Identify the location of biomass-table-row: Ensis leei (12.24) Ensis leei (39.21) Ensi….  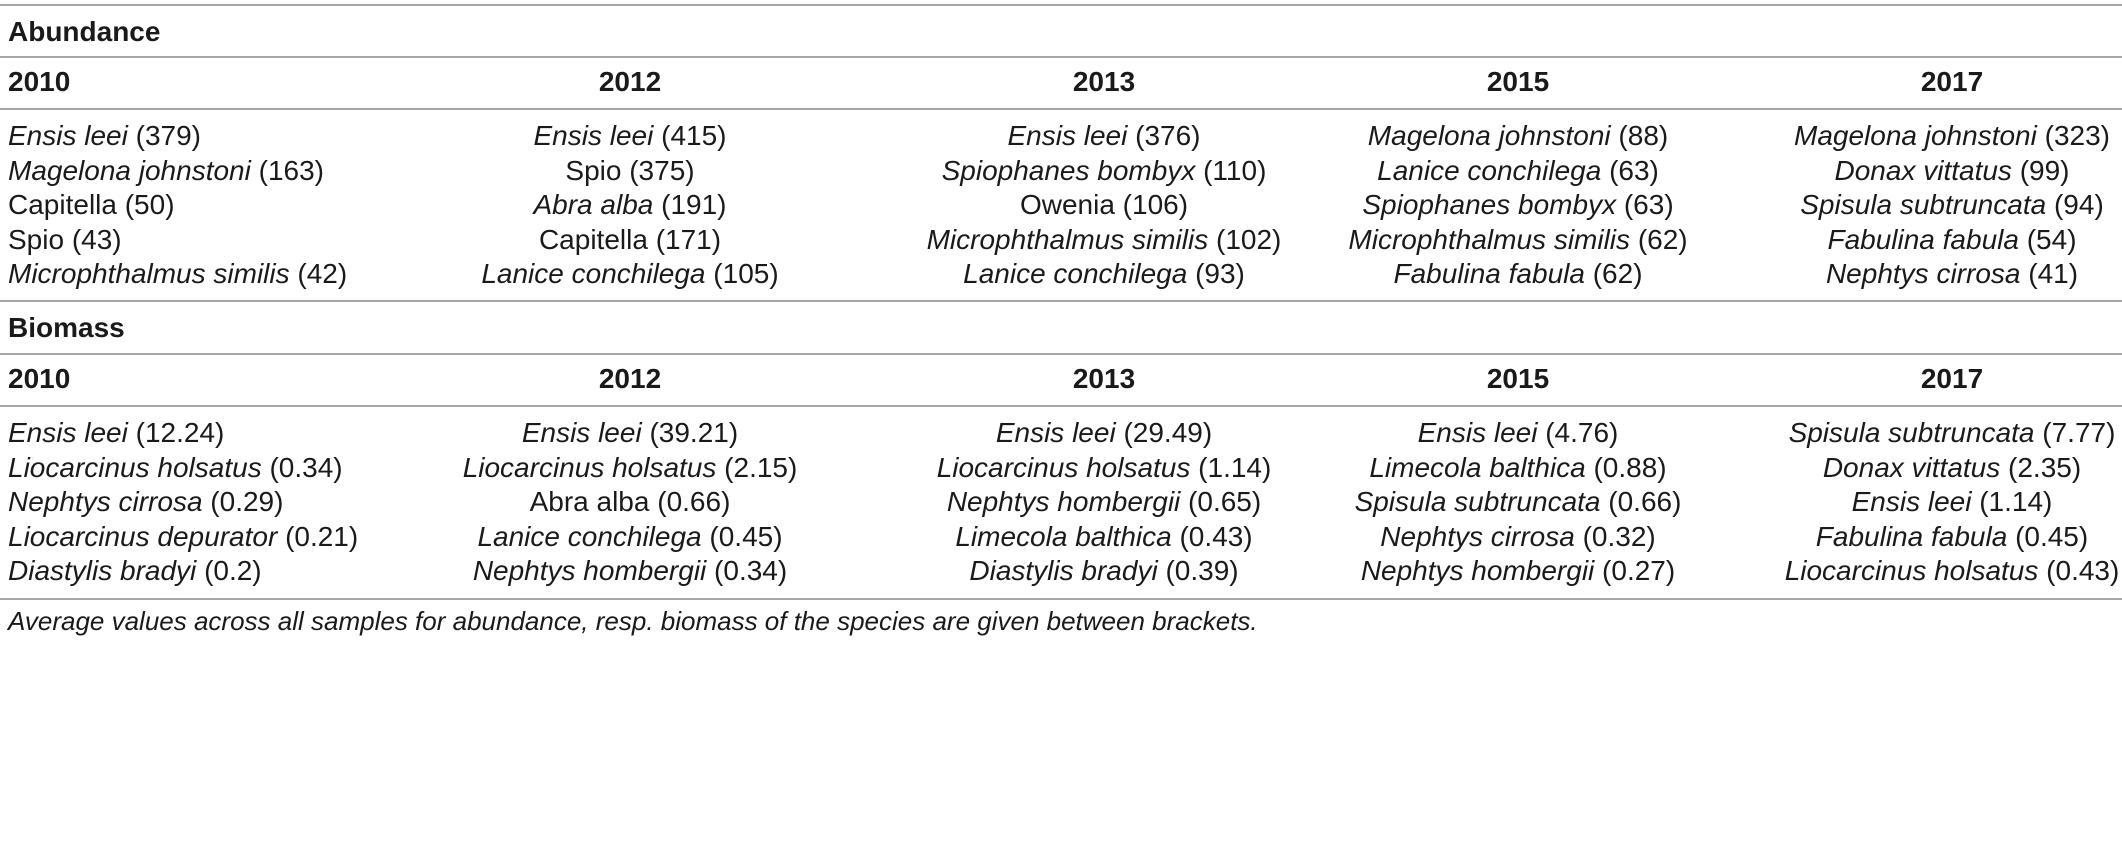
(1061, 433).